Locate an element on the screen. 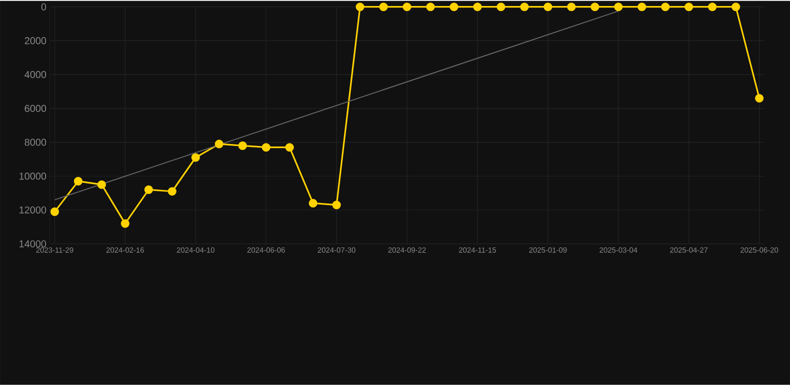 This screenshot has width=790, height=385. y-tick-label: 14000 is located at coordinates (33, 244).